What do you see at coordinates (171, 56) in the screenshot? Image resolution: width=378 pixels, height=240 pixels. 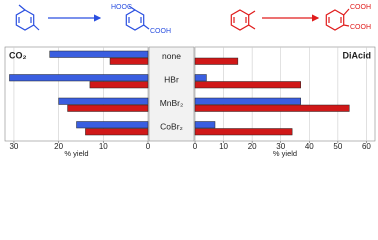 I see `category-label: none` at bounding box center [171, 56].